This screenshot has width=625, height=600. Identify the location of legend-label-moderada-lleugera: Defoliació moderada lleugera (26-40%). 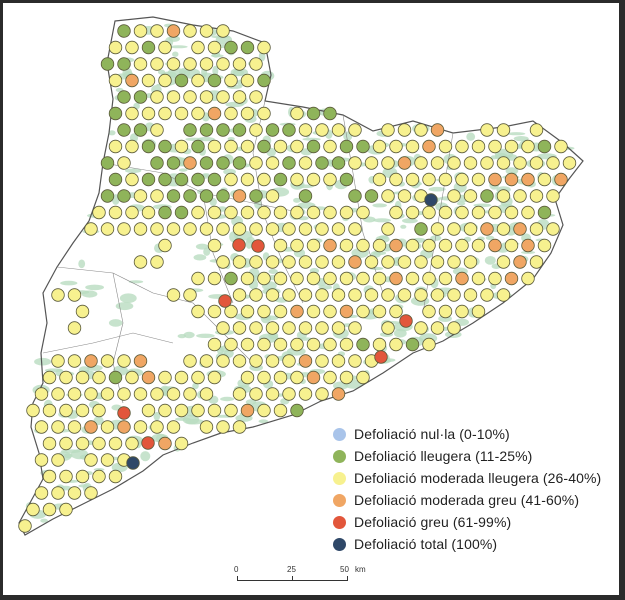
(478, 478).